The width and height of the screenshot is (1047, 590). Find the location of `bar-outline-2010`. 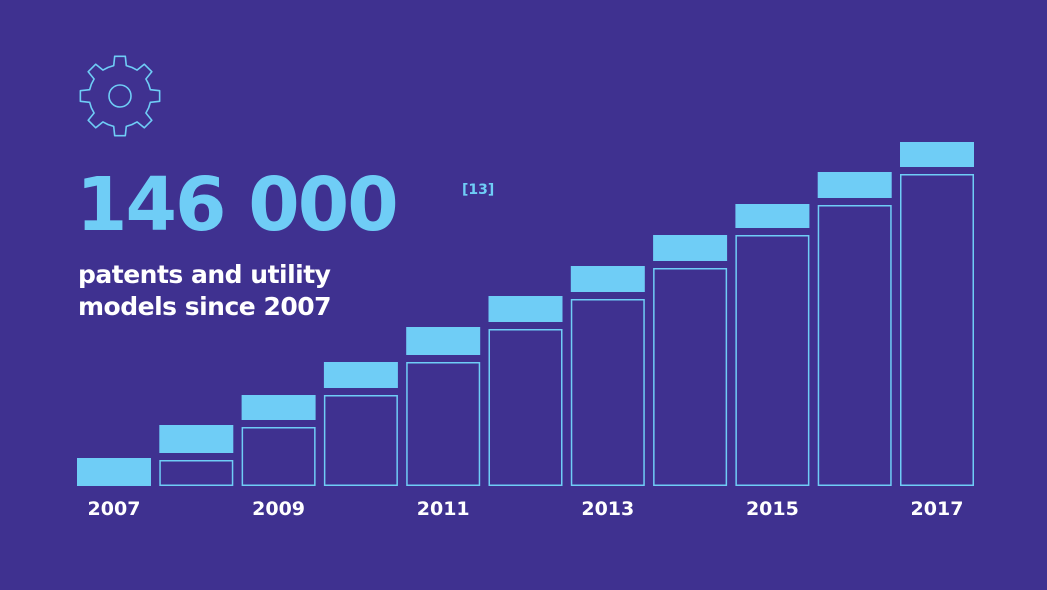

bar-outline-2010 is located at coordinates (360, 440).